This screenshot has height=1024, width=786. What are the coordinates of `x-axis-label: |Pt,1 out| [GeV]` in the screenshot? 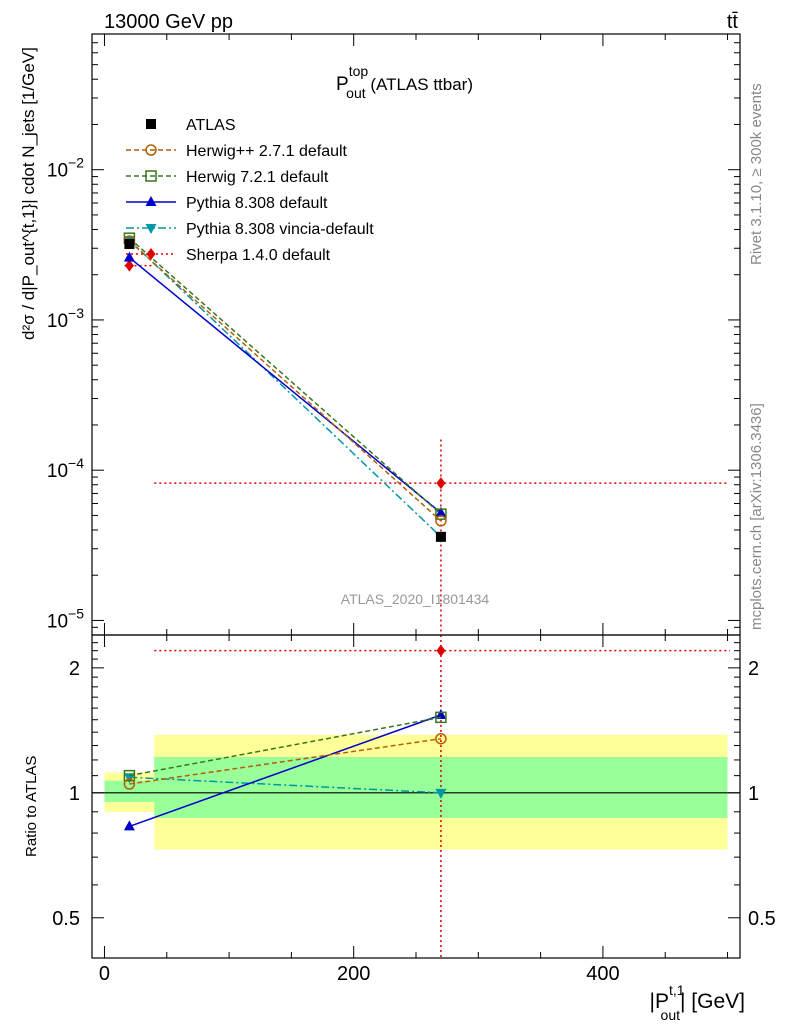 It's located at (698, 1002).